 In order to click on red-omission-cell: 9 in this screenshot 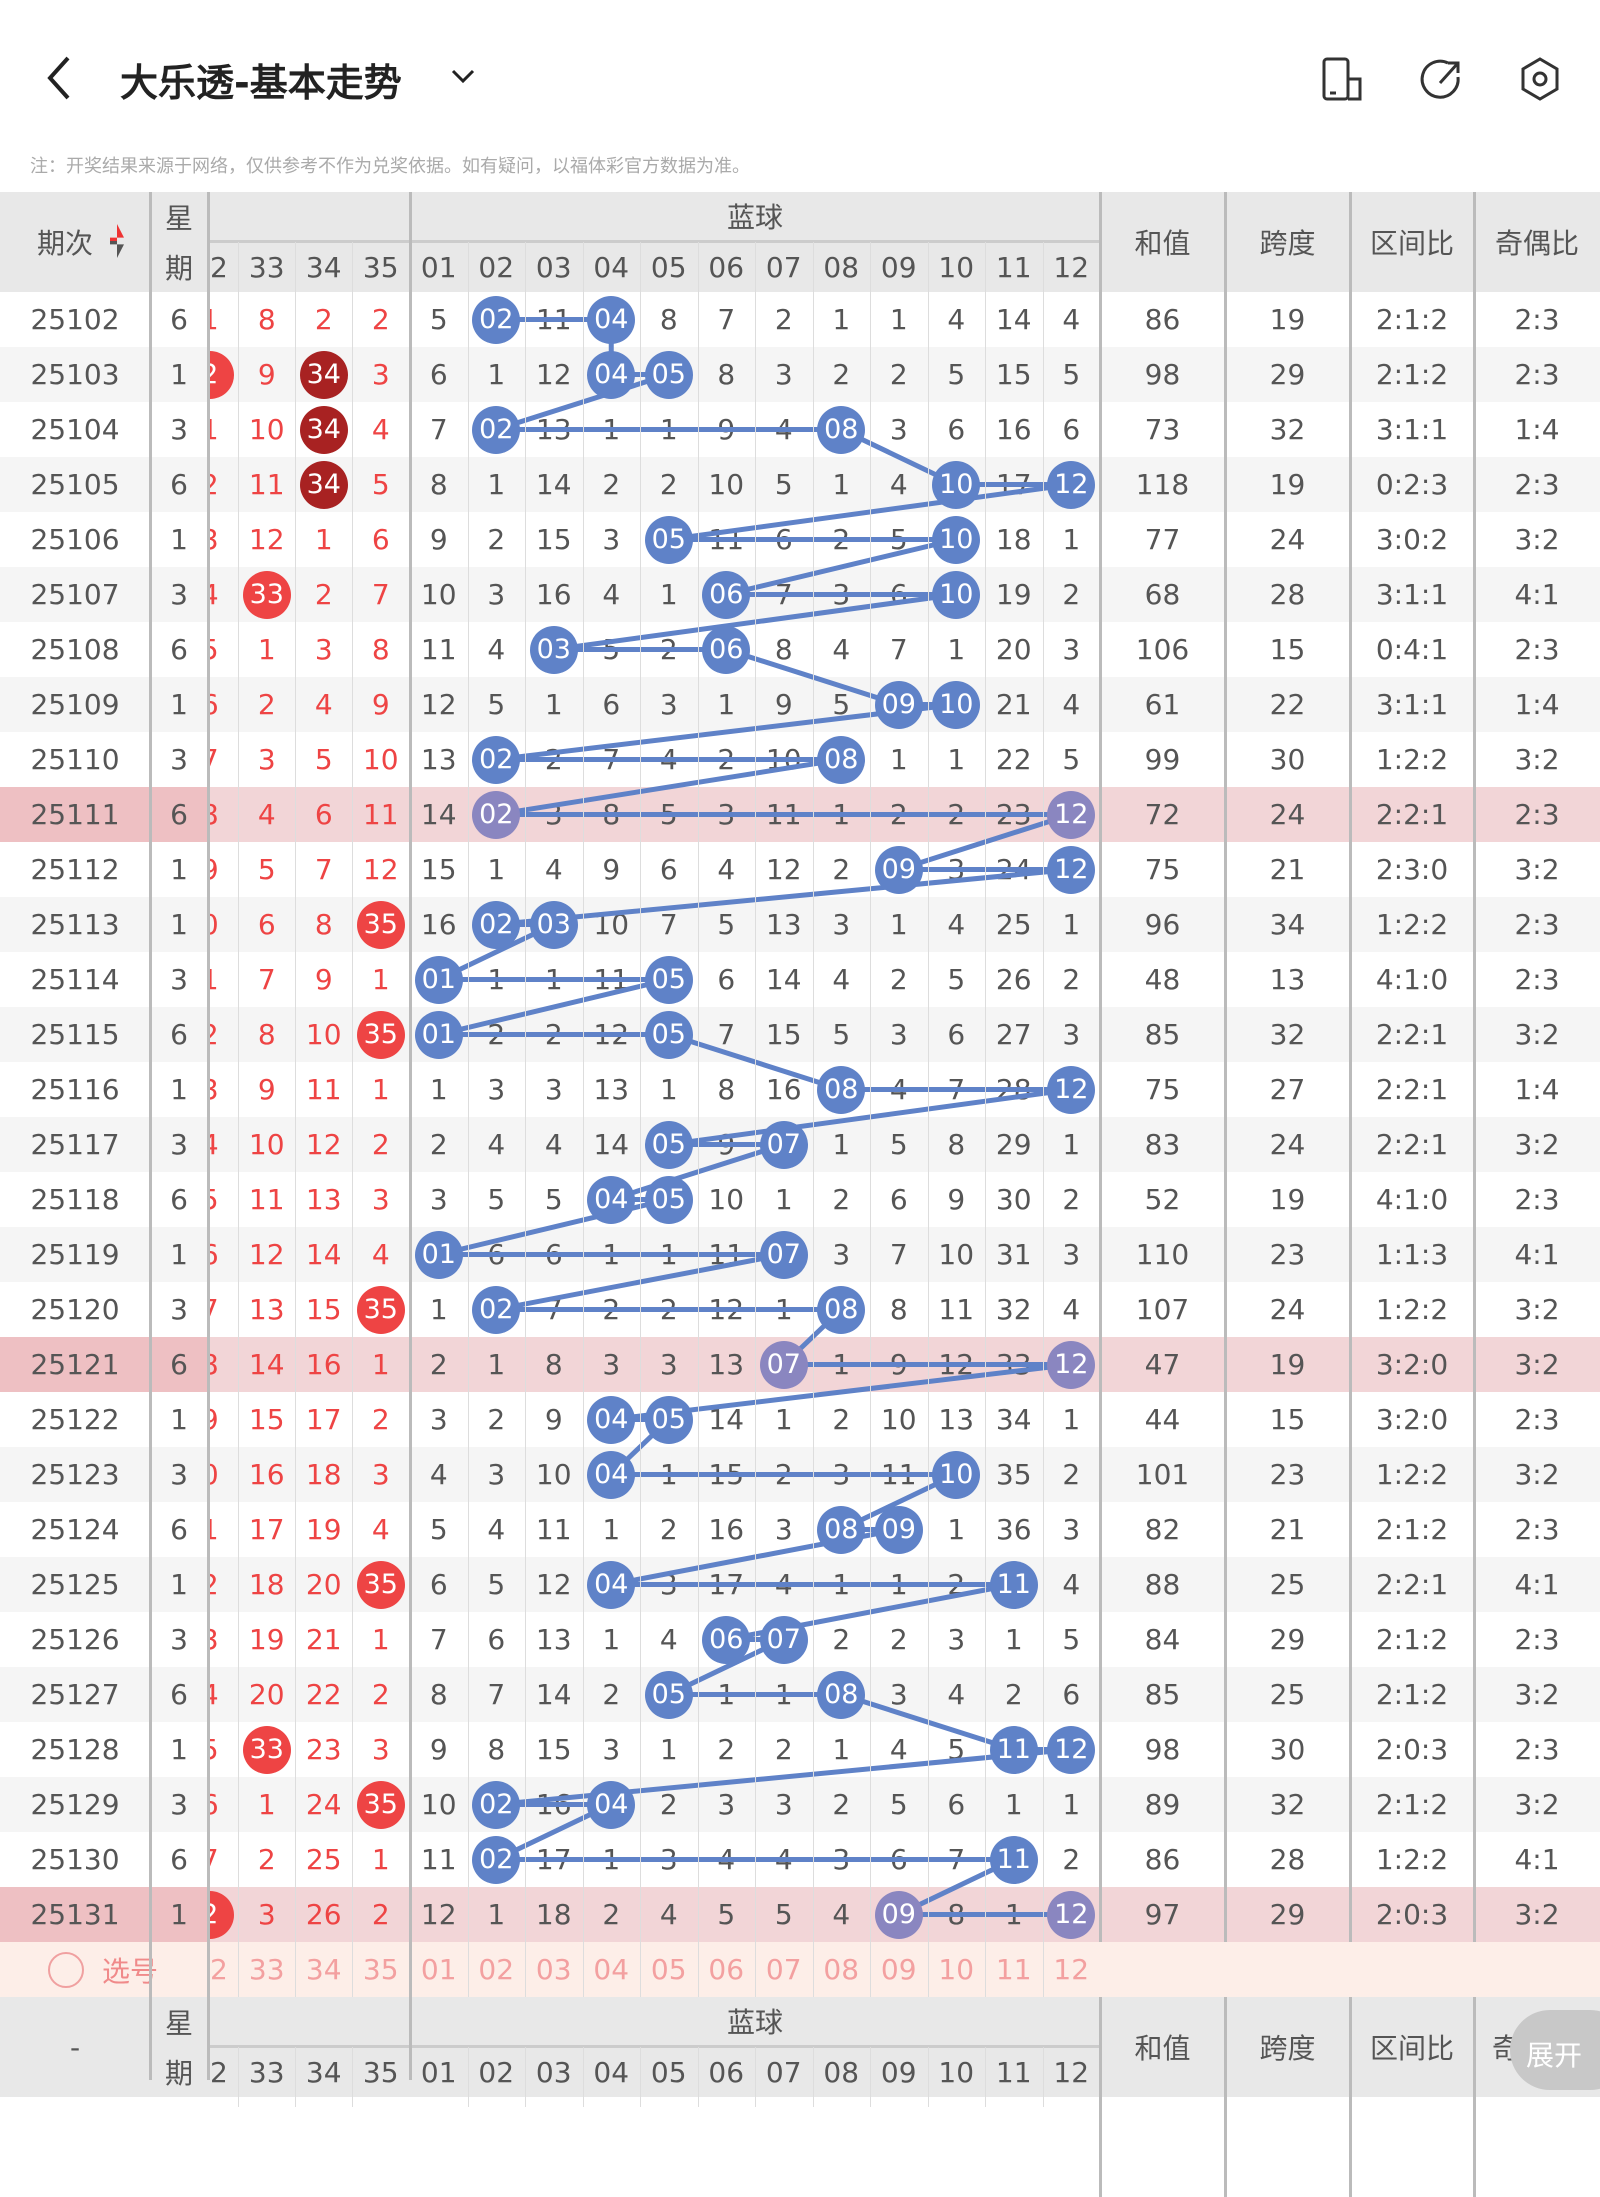, I will do `click(266, 374)`.